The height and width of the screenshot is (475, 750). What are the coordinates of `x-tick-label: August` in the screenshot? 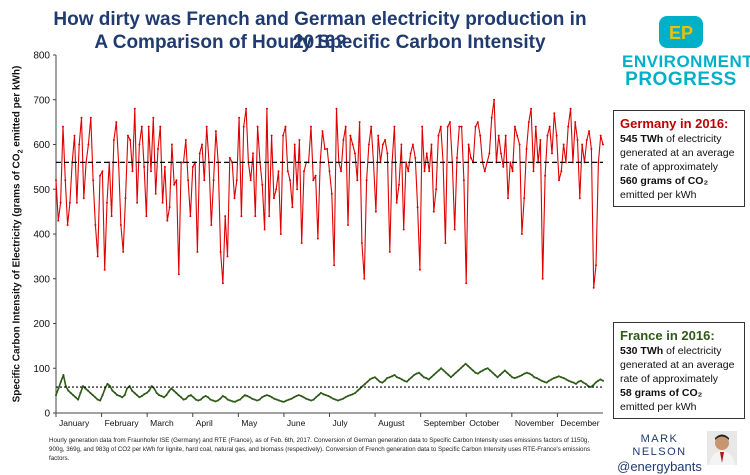 It's located at (391, 423).